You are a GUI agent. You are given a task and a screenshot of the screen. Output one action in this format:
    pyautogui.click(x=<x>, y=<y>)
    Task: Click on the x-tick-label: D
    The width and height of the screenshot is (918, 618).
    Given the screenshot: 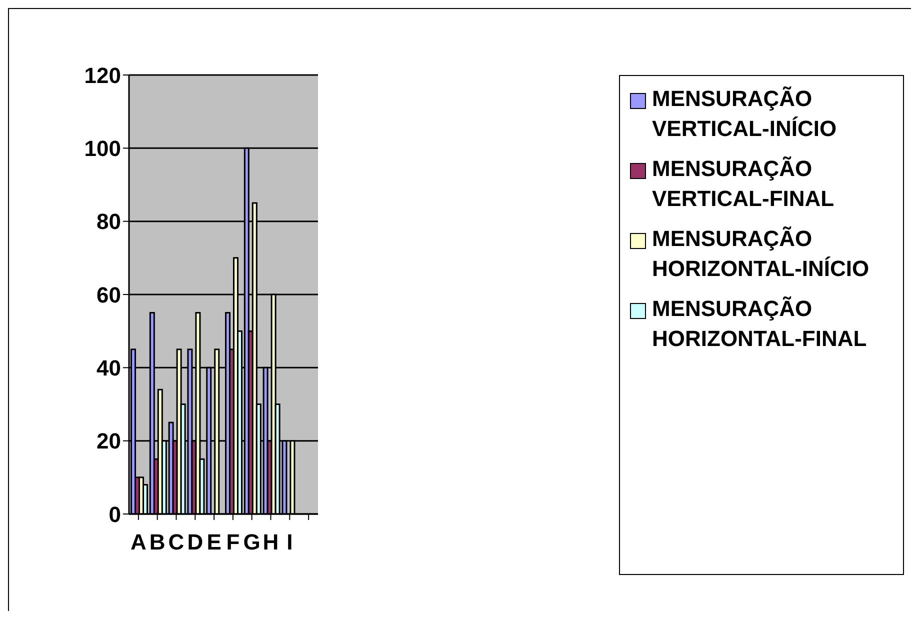 What is the action you would take?
    pyautogui.click(x=195, y=542)
    